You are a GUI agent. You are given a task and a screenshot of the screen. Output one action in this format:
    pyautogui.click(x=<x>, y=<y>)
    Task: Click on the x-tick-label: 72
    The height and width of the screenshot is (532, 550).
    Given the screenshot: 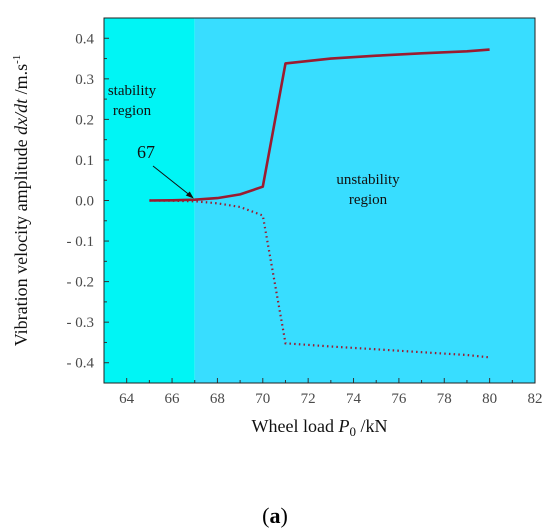 What is the action you would take?
    pyautogui.click(x=308, y=399)
    